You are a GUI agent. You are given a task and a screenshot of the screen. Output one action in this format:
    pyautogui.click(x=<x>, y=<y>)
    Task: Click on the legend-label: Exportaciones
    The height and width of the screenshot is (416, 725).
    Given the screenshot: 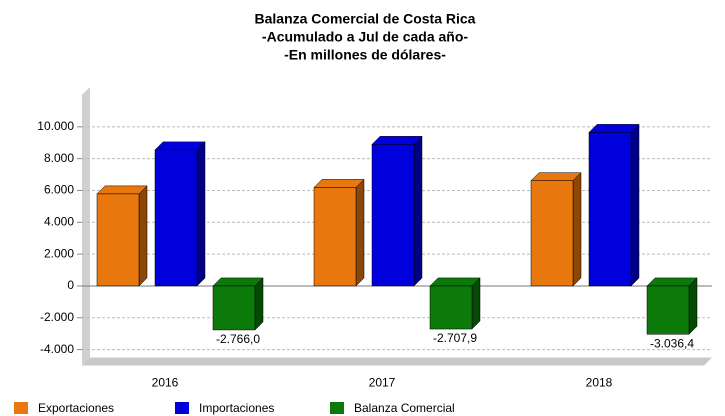 What is the action you would take?
    pyautogui.click(x=76, y=408)
    